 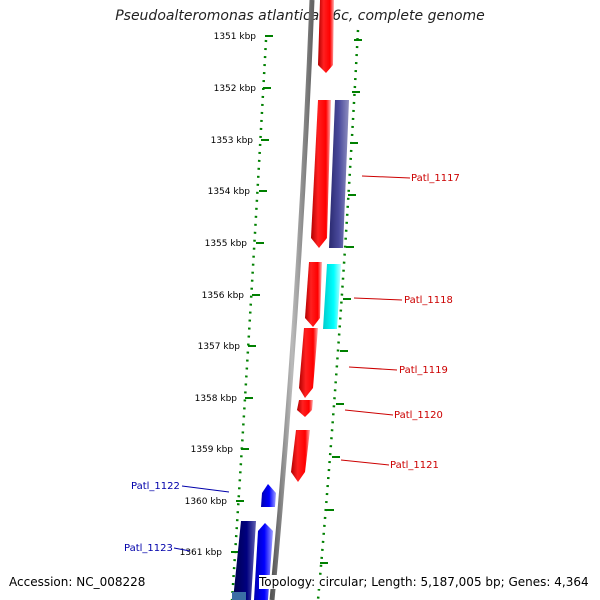 I want to click on gene-label-patl-1118: Patl_1118, so click(x=428, y=300).